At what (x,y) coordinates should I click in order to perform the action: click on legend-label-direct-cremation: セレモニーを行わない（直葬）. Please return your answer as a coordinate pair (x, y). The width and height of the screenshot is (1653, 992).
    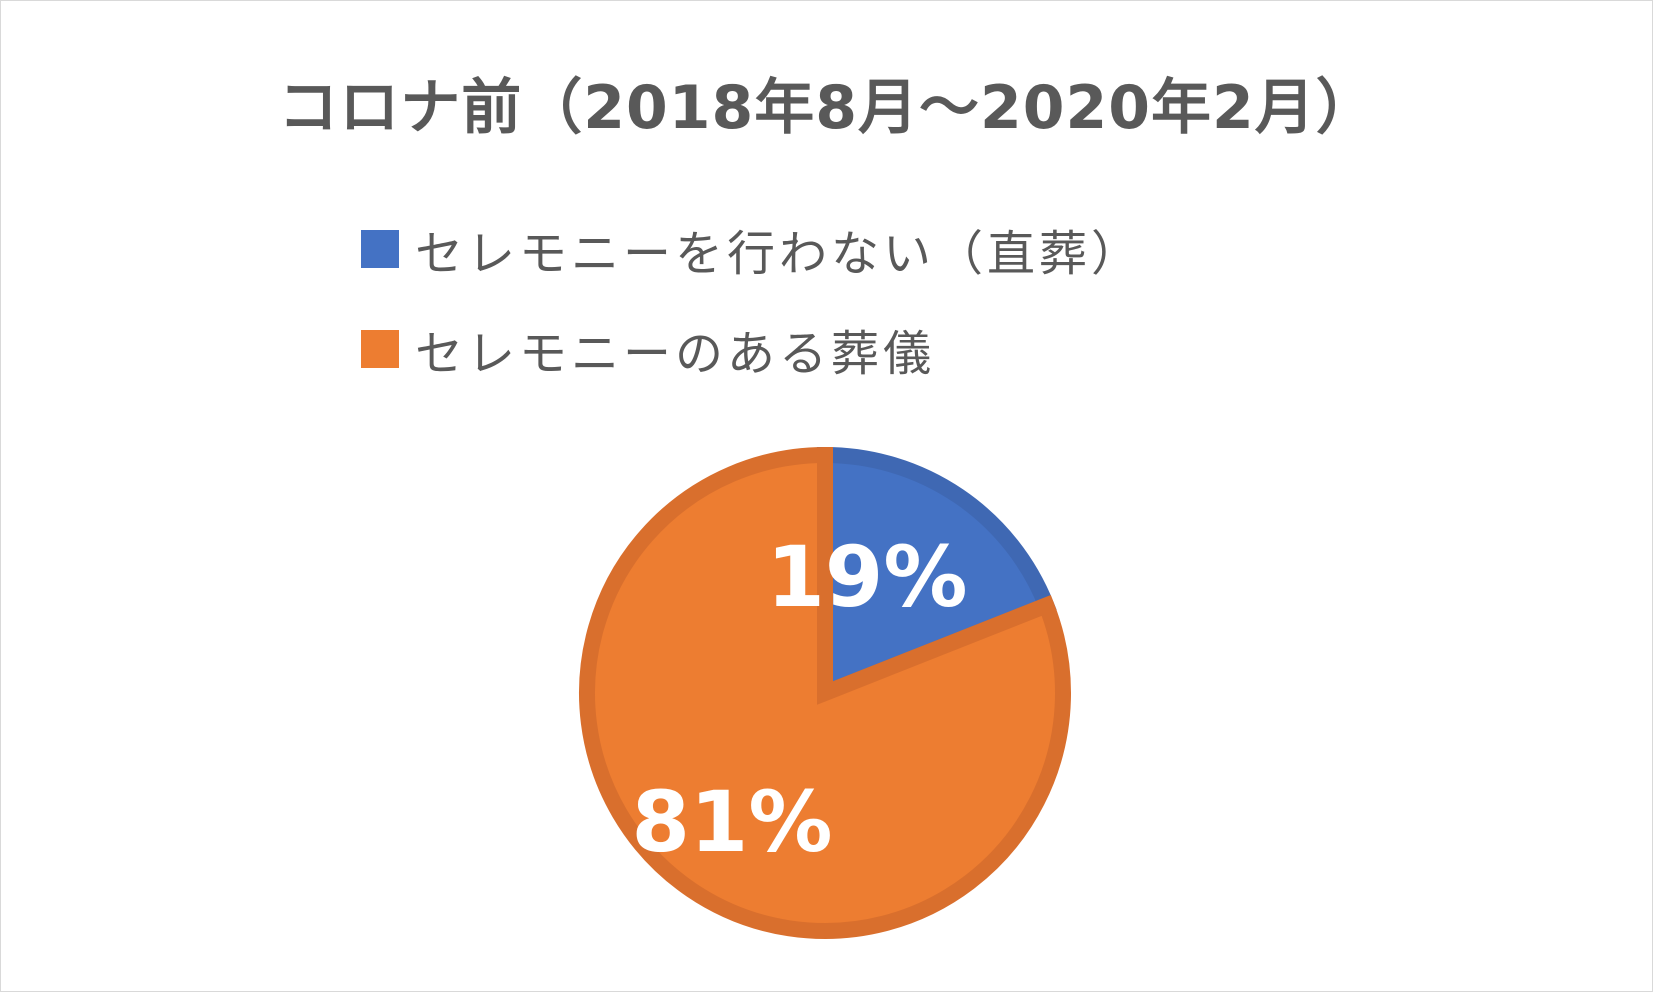
    Looking at the image, I should click on (779, 254).